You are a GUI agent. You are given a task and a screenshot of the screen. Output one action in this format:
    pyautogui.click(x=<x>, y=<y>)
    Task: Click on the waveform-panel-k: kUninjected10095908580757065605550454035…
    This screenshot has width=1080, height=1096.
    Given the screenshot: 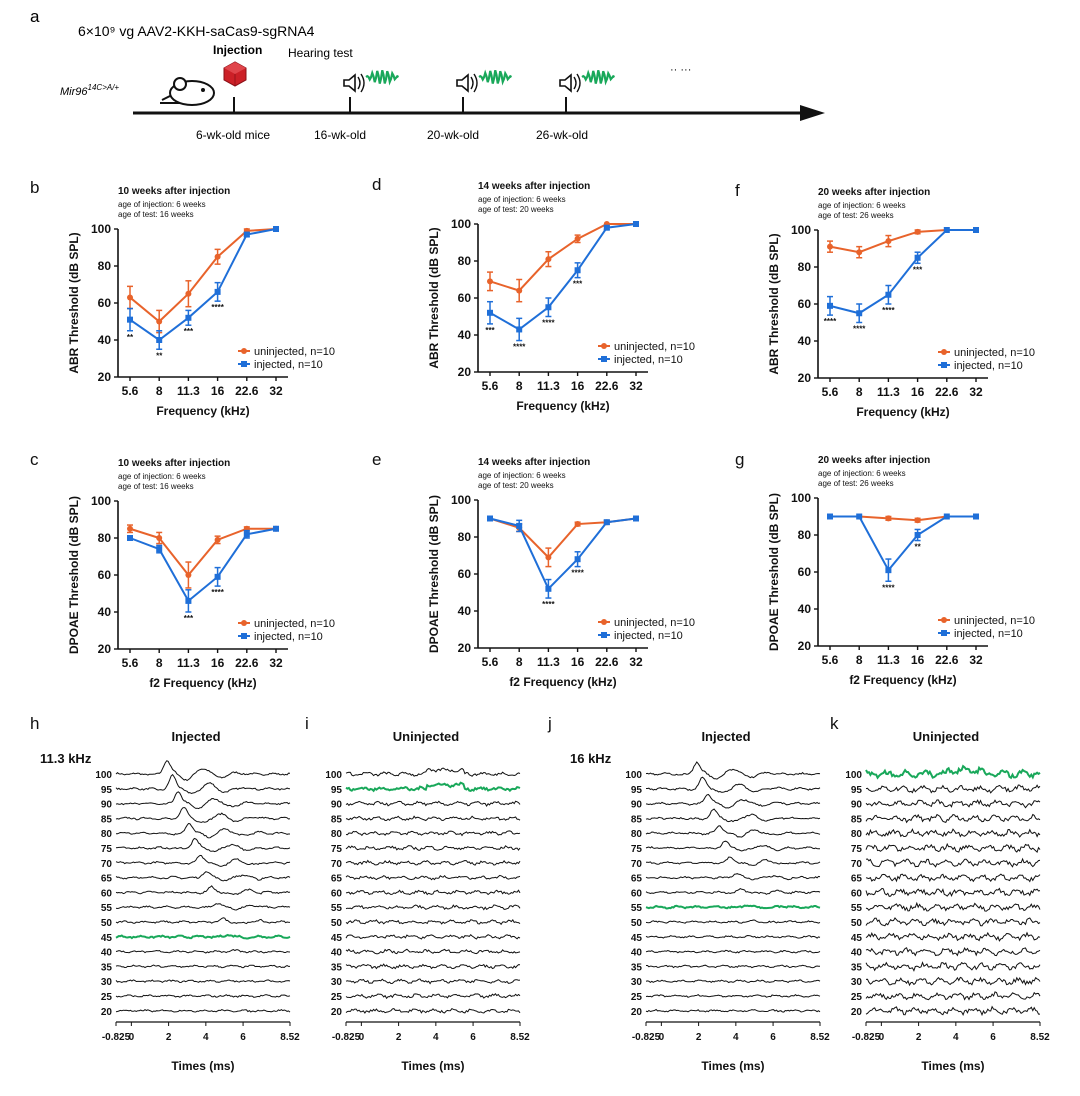 What is the action you would take?
    pyautogui.click(x=940, y=893)
    